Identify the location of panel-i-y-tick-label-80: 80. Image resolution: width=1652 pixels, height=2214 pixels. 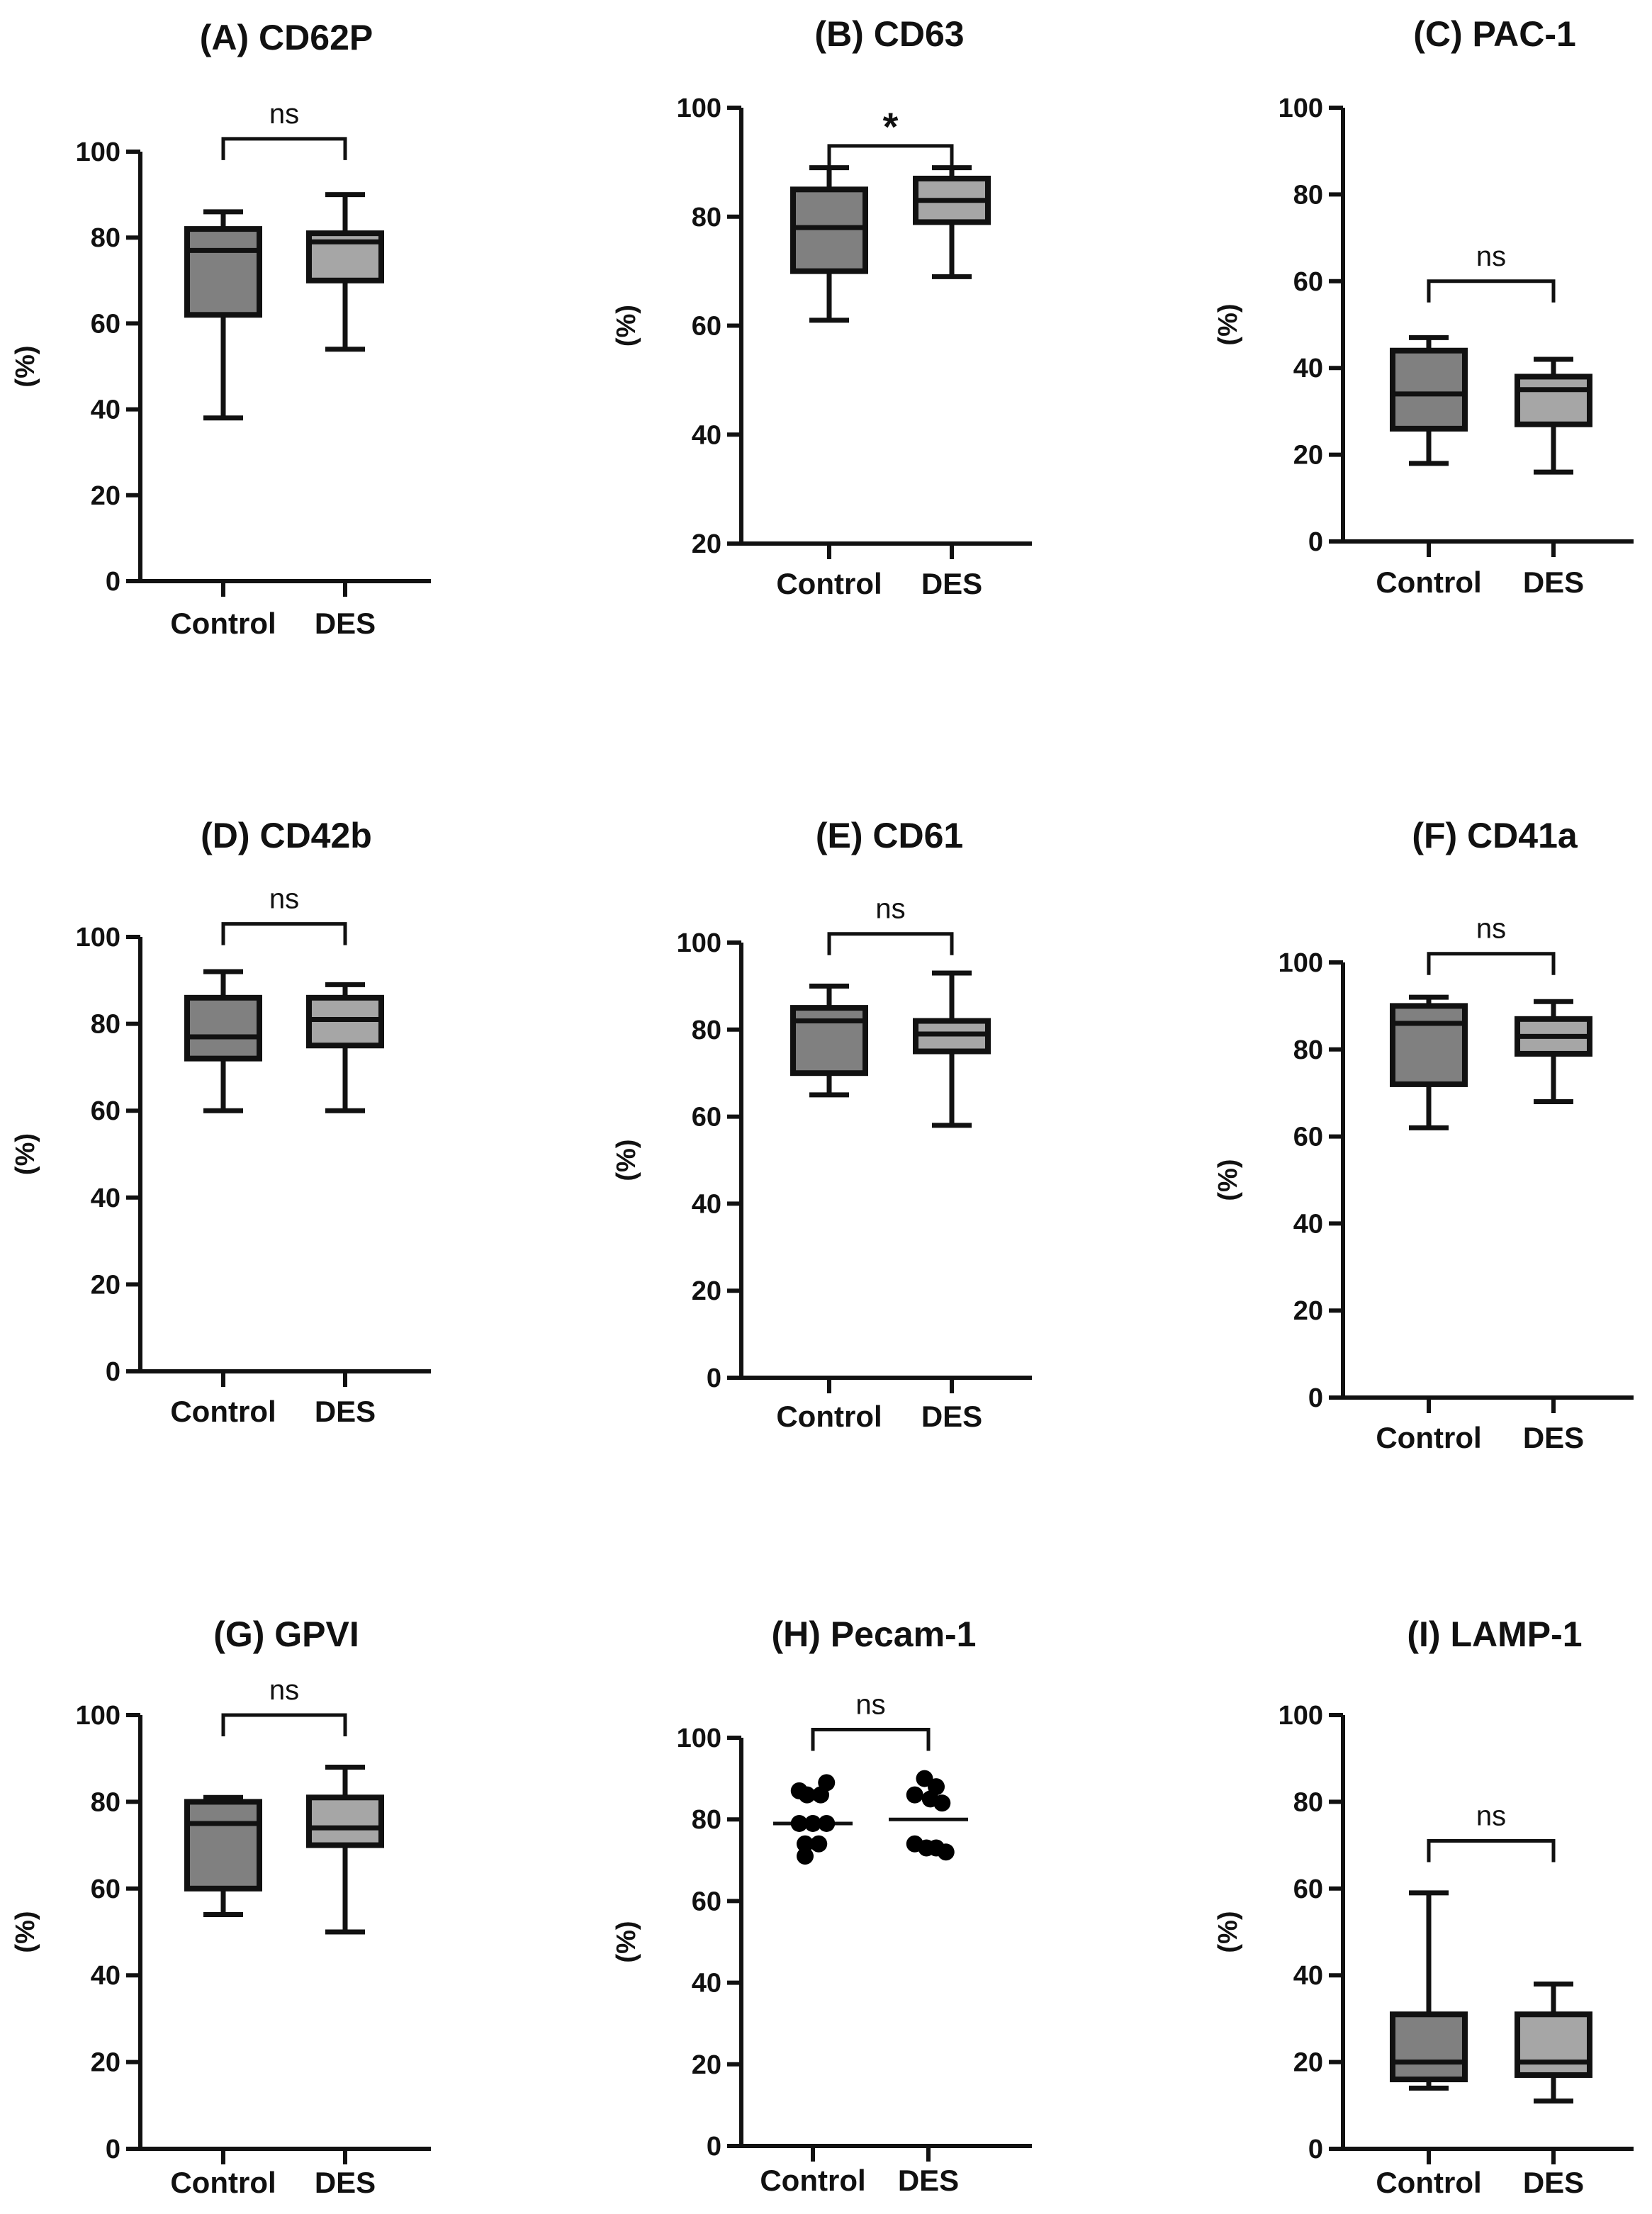
(1308, 1802).